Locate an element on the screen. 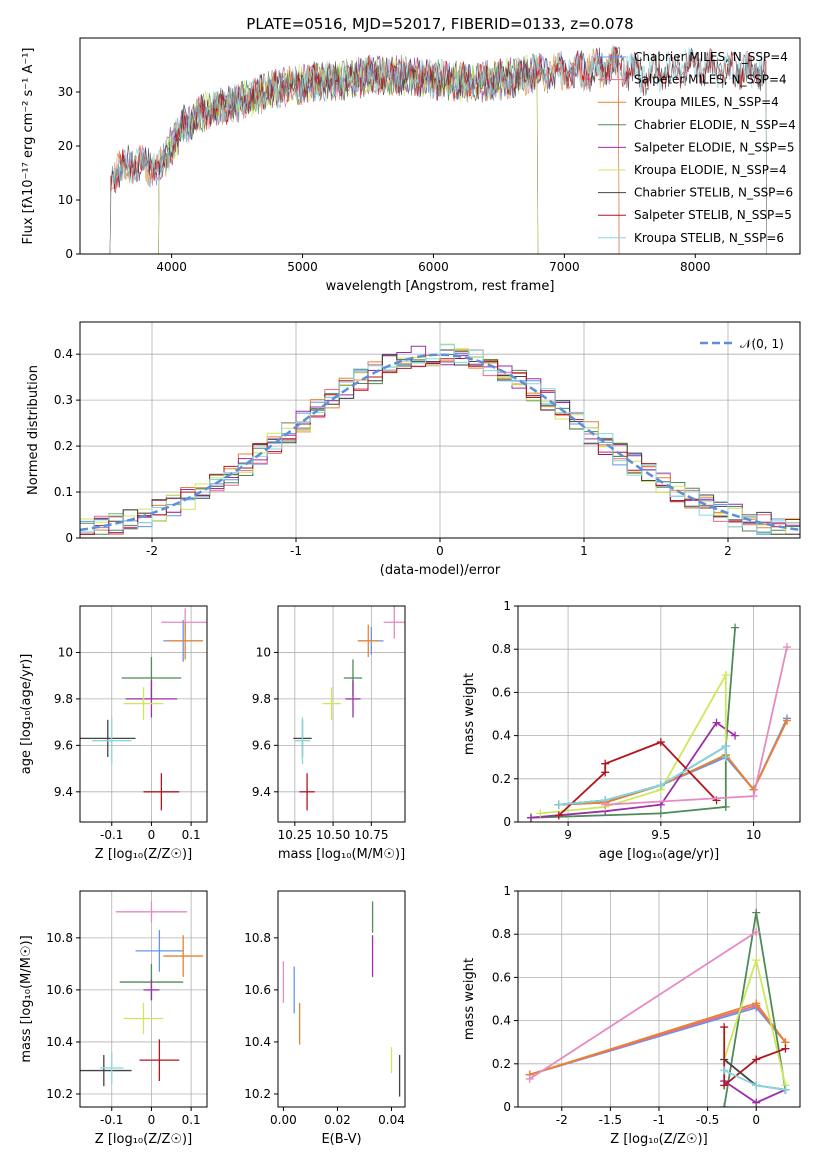 Image resolution: width=819 pixels, height=1170 pixels. legend-entry: Chabrier MILES, N_SSP=4 is located at coordinates (711, 57).